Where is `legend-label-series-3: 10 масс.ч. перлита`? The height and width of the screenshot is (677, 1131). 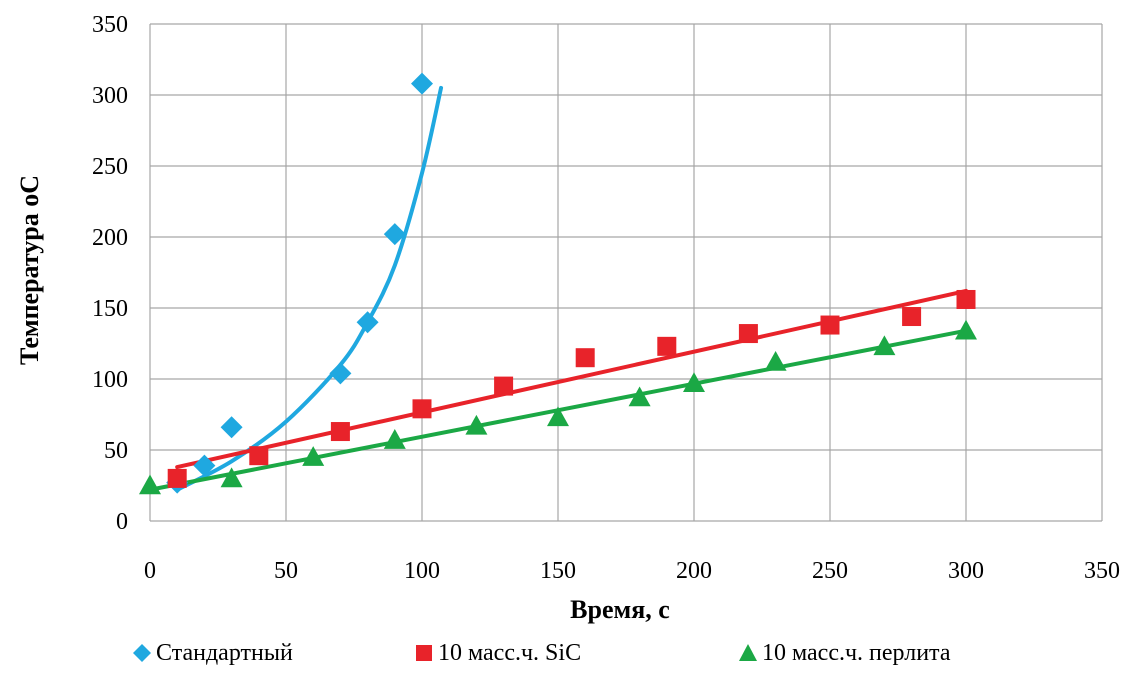 legend-label-series-3: 10 масс.ч. перлита is located at coordinates (856, 653).